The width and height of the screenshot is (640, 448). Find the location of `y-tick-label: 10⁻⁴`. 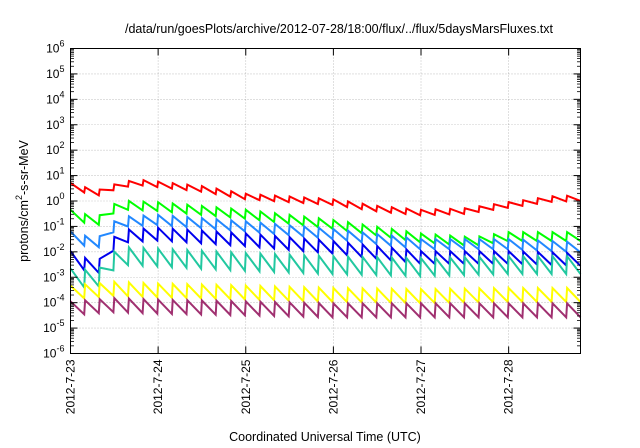

y-tick-label: 10⁻⁴ is located at coordinates (53, 301).